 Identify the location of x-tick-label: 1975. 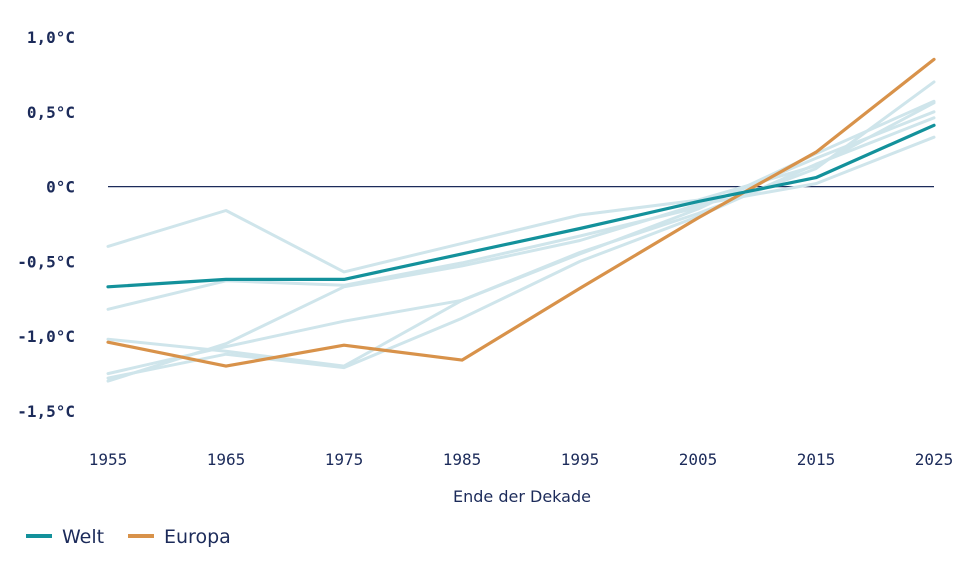
(344, 459).